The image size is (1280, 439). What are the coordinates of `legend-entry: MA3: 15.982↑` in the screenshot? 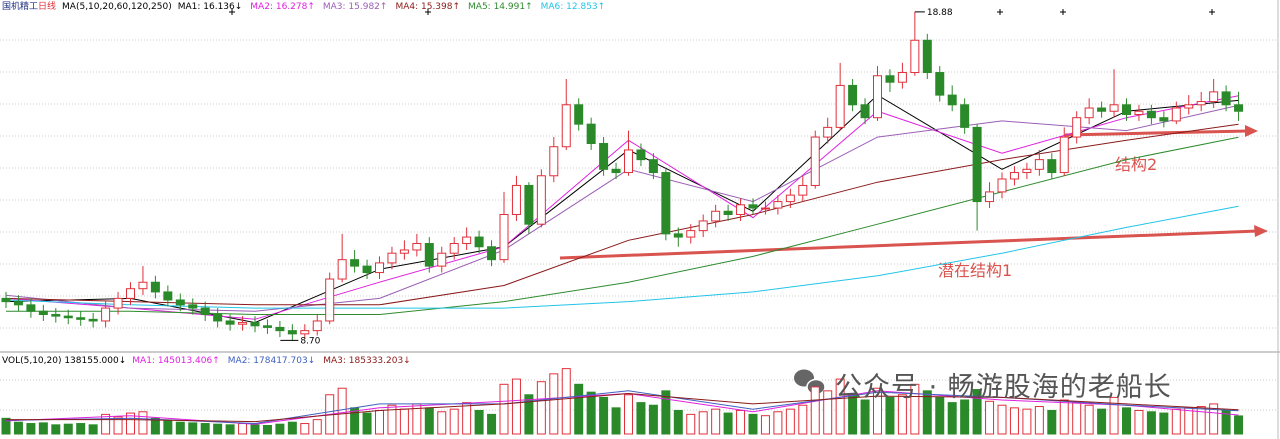 It's located at (355, 7).